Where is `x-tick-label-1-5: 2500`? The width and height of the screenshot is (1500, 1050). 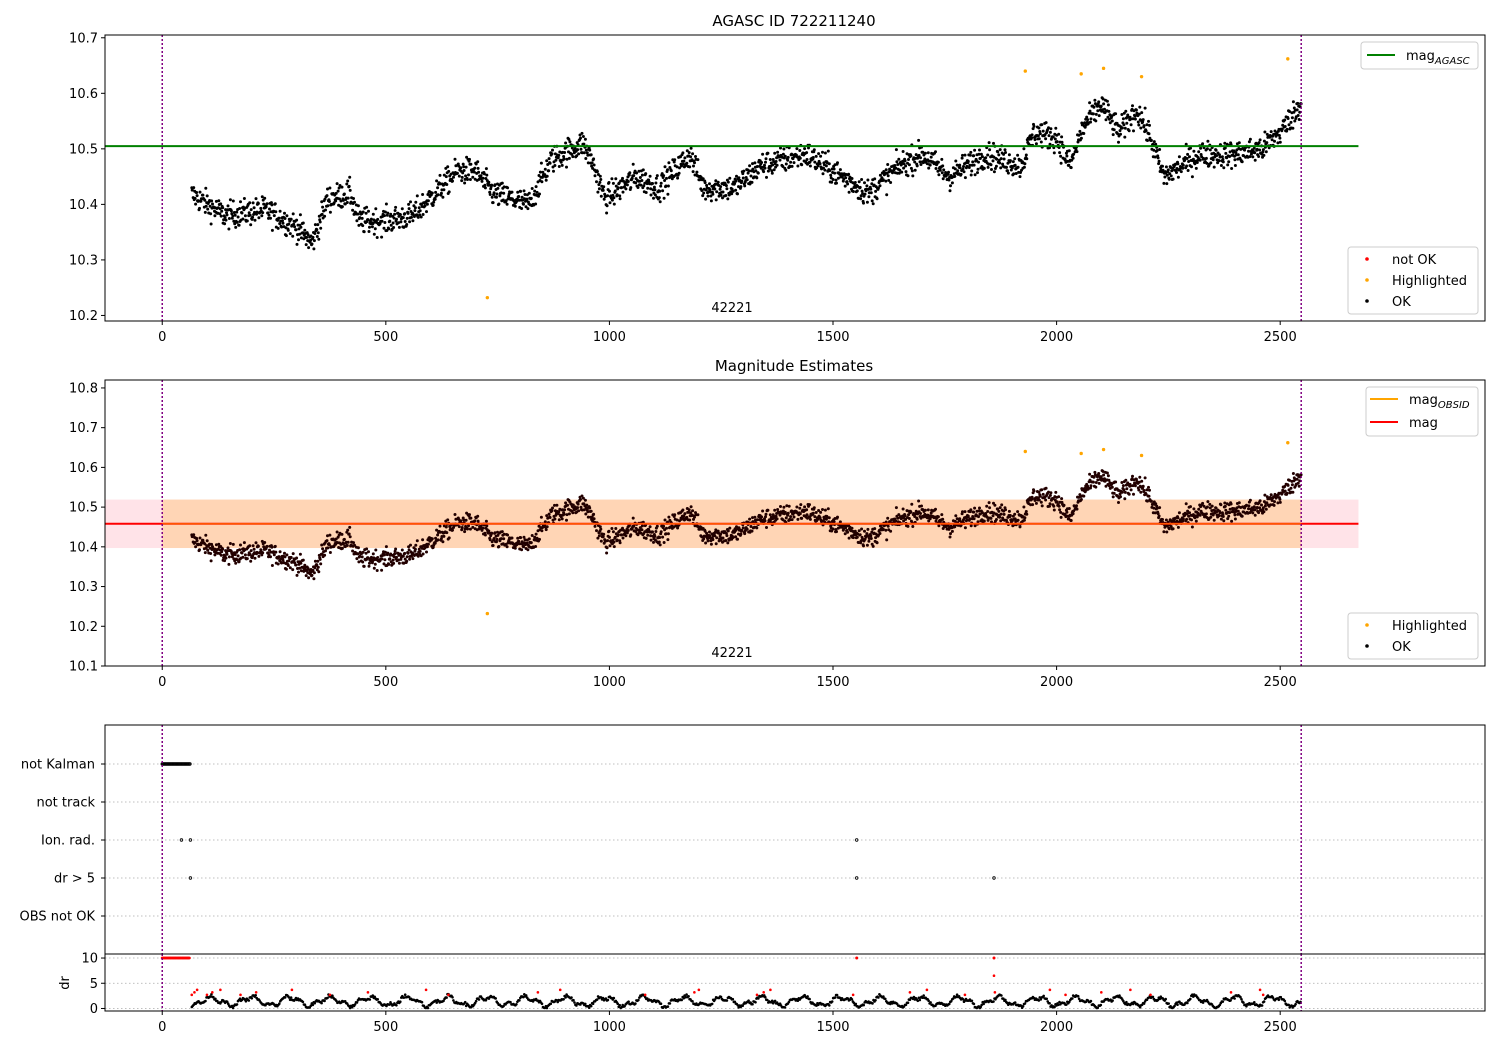
x-tick-label-1-5: 2500 is located at coordinates (1280, 682).